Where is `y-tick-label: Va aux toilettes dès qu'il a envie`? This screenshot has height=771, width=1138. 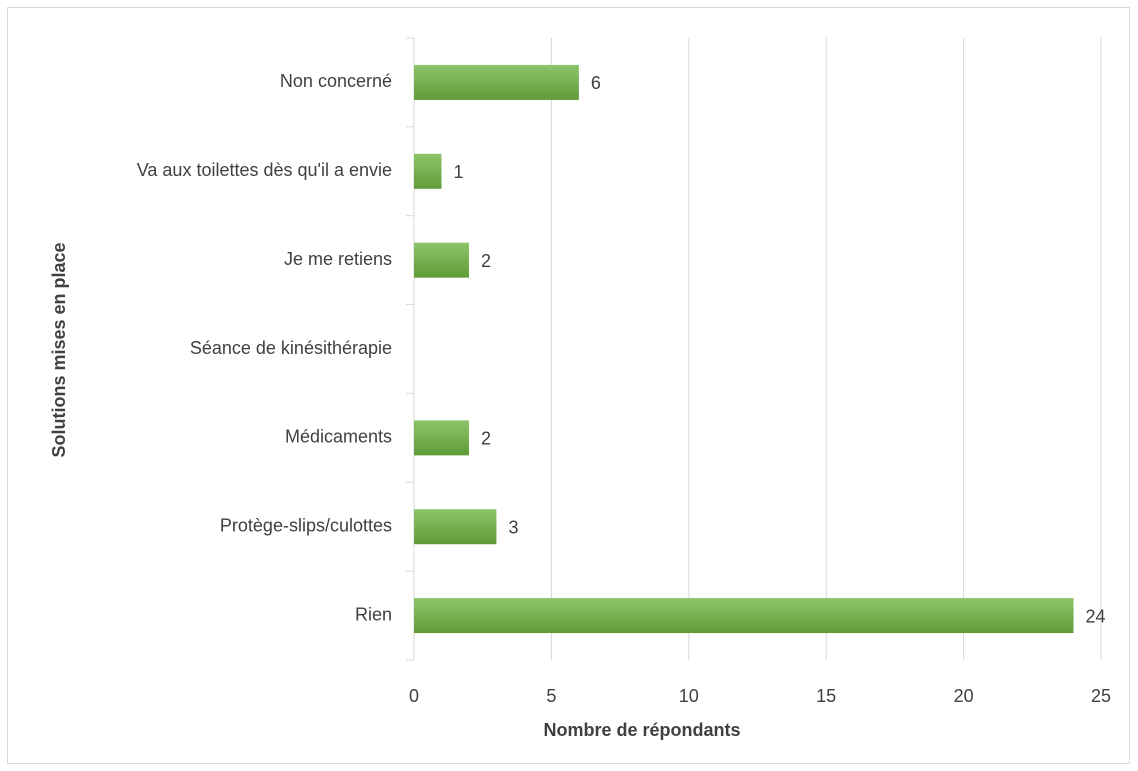
y-tick-label: Va aux toilettes dès qu'il a envie is located at coordinates (264, 170).